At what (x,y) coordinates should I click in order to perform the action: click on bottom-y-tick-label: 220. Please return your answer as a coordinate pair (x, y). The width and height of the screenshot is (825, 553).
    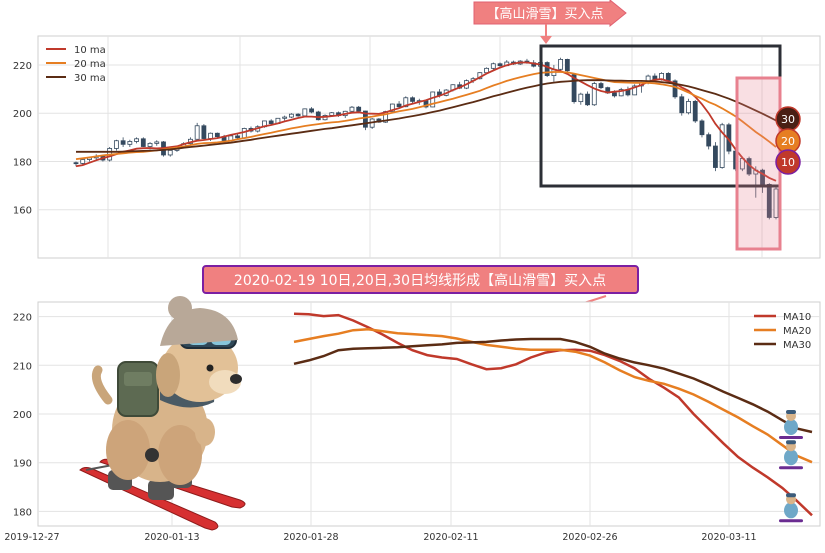
    Looking at the image, I should click on (22, 318).